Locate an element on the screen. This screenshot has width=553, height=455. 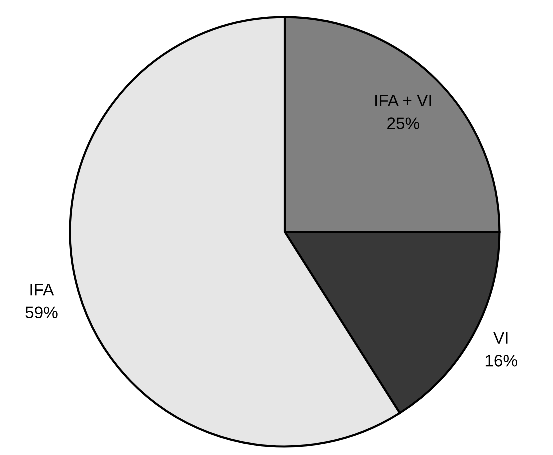
slice-label: VI is located at coordinates (501, 338).